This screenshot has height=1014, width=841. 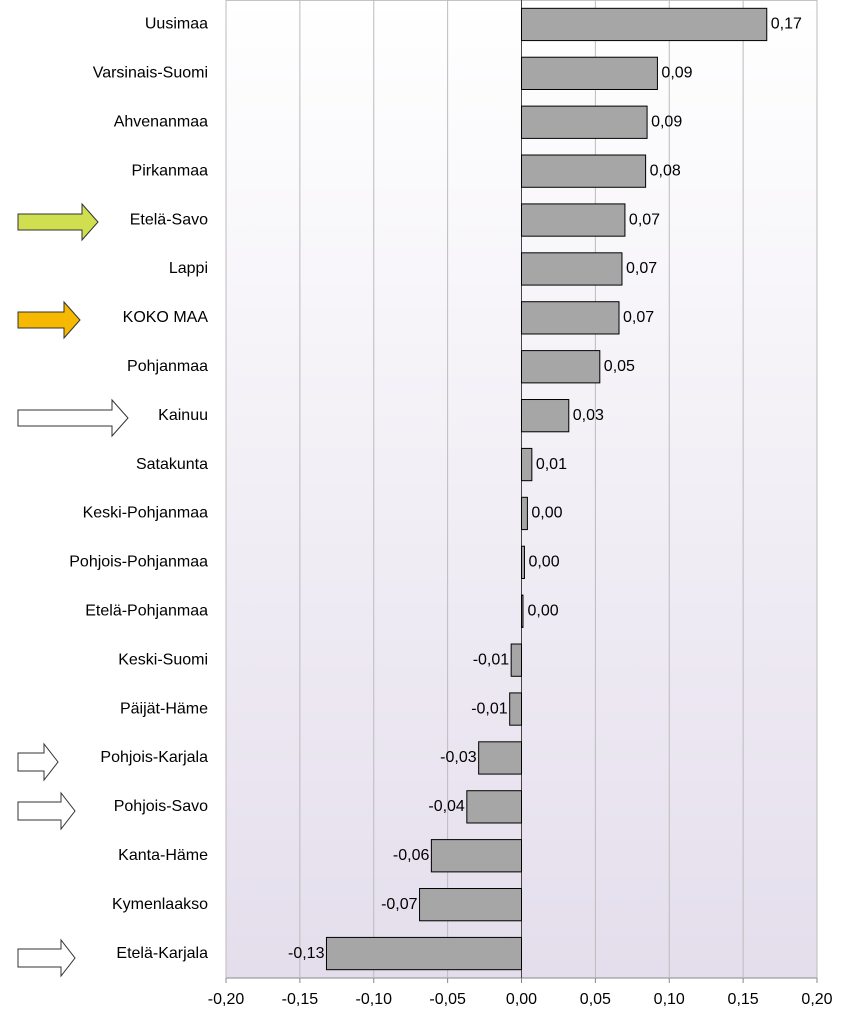 What do you see at coordinates (399, 904) in the screenshot?
I see `value-label: -0,07` at bounding box center [399, 904].